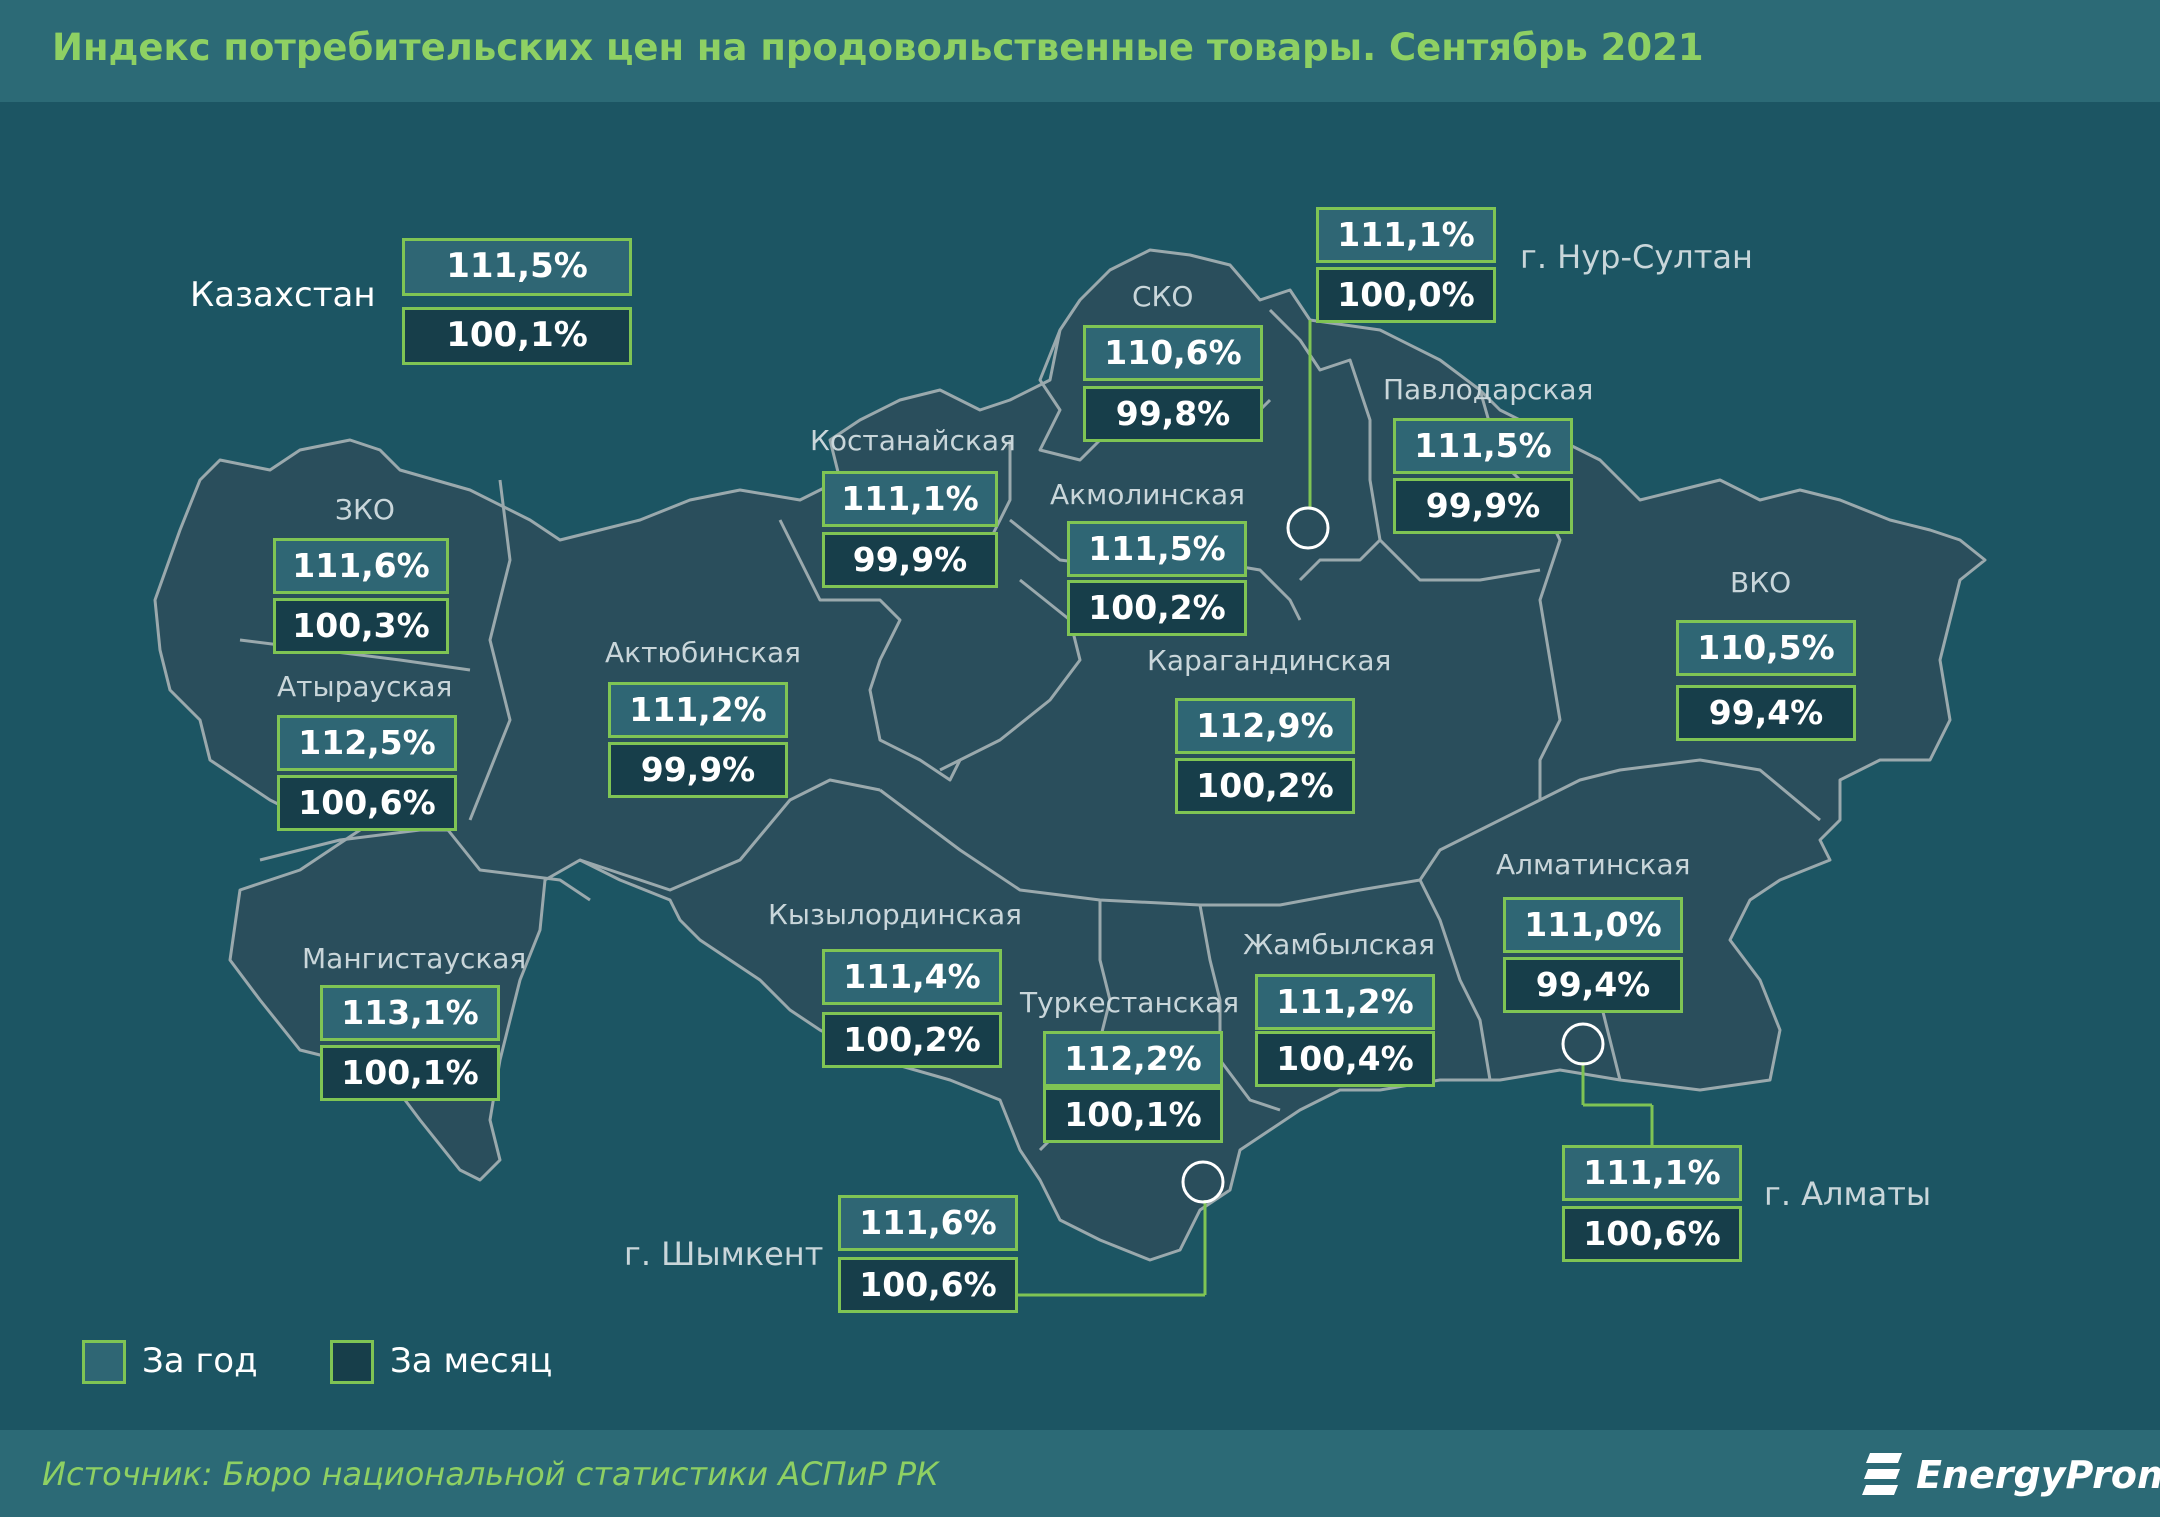  Describe the element at coordinates (490, 650) in the screenshot. I see `border-zko-aktobe` at that location.